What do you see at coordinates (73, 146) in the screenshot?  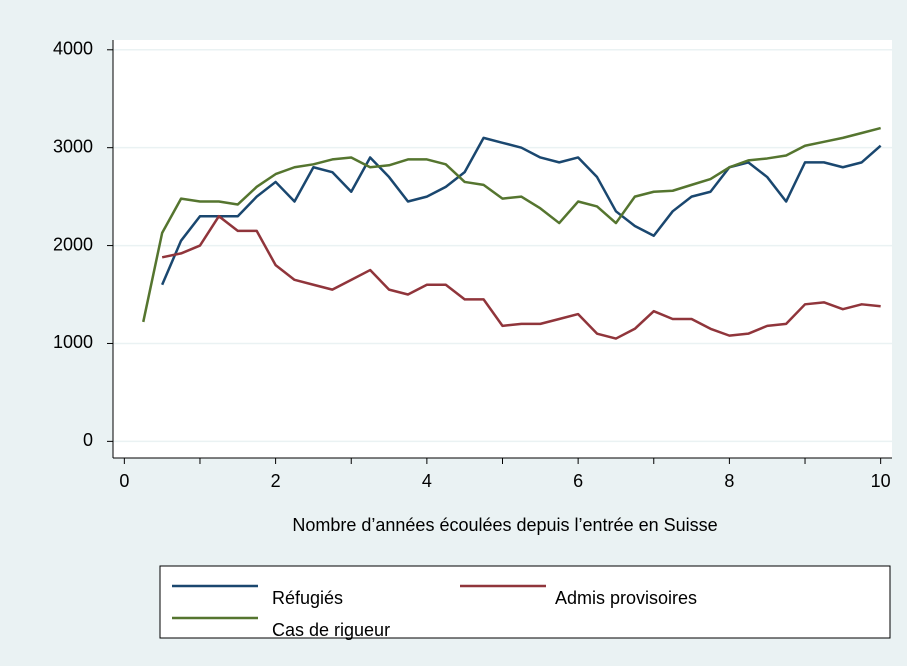 I see `y-tick-label: 3000` at bounding box center [73, 146].